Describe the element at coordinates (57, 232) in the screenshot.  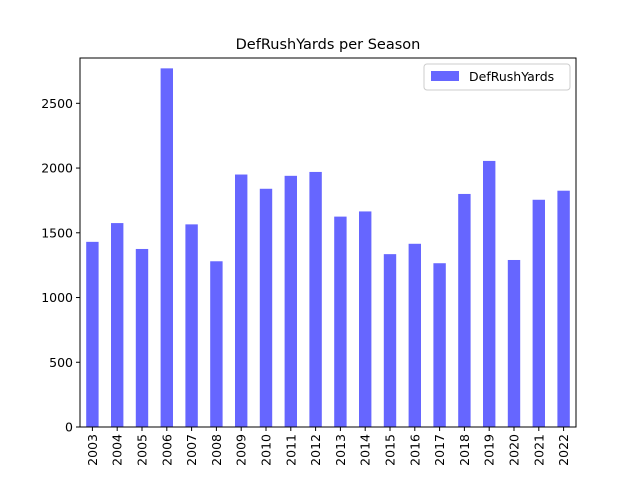
I see `y-tick-label: 1500` at that location.